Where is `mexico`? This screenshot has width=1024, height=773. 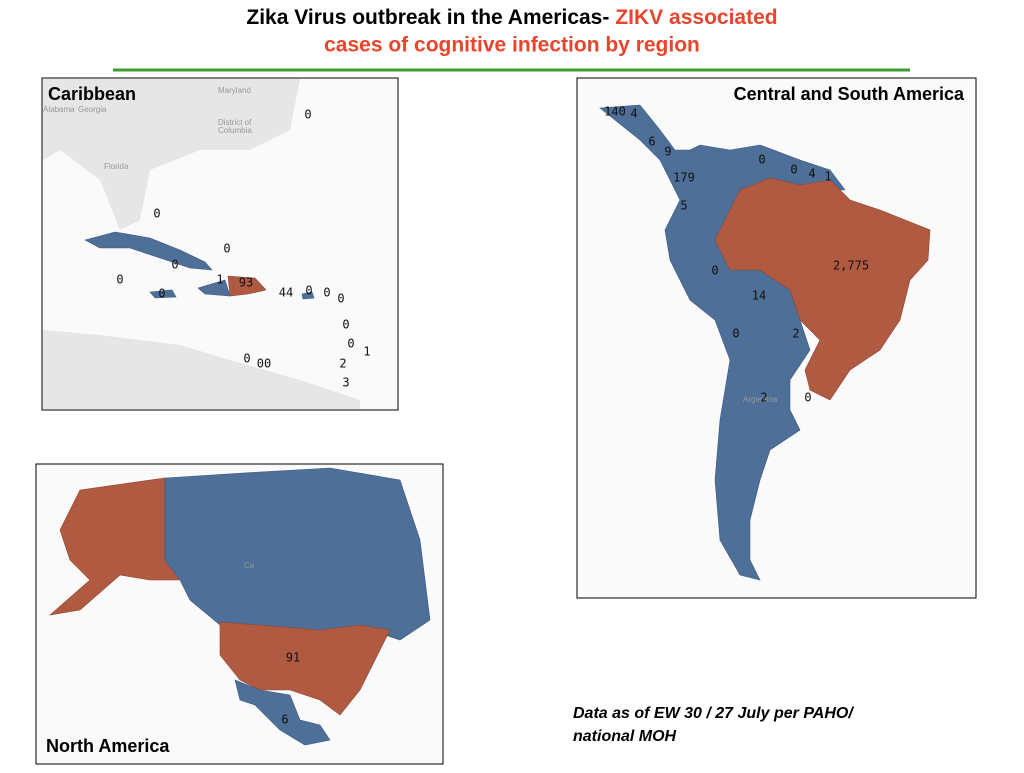 mexico is located at coordinates (282, 712).